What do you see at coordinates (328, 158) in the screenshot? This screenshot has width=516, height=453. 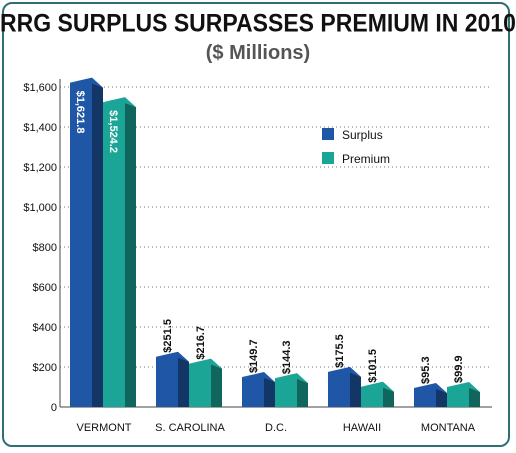 I see `legend-swatch-premium` at bounding box center [328, 158].